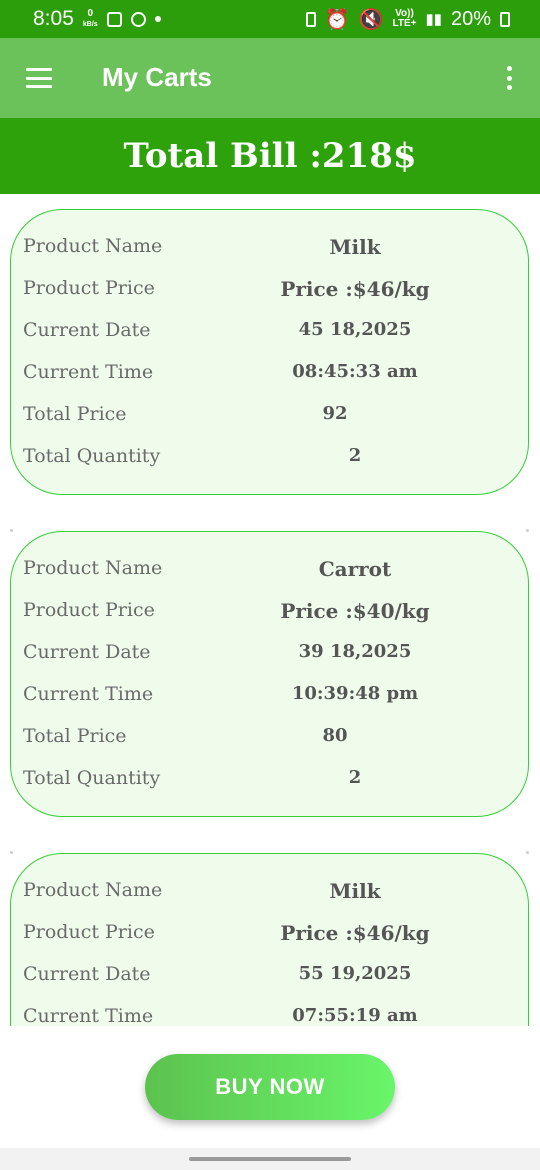 The height and width of the screenshot is (1170, 540). Describe the element at coordinates (355, 1015) in the screenshot. I see `current-time-value: 07:55:19 am` at that location.